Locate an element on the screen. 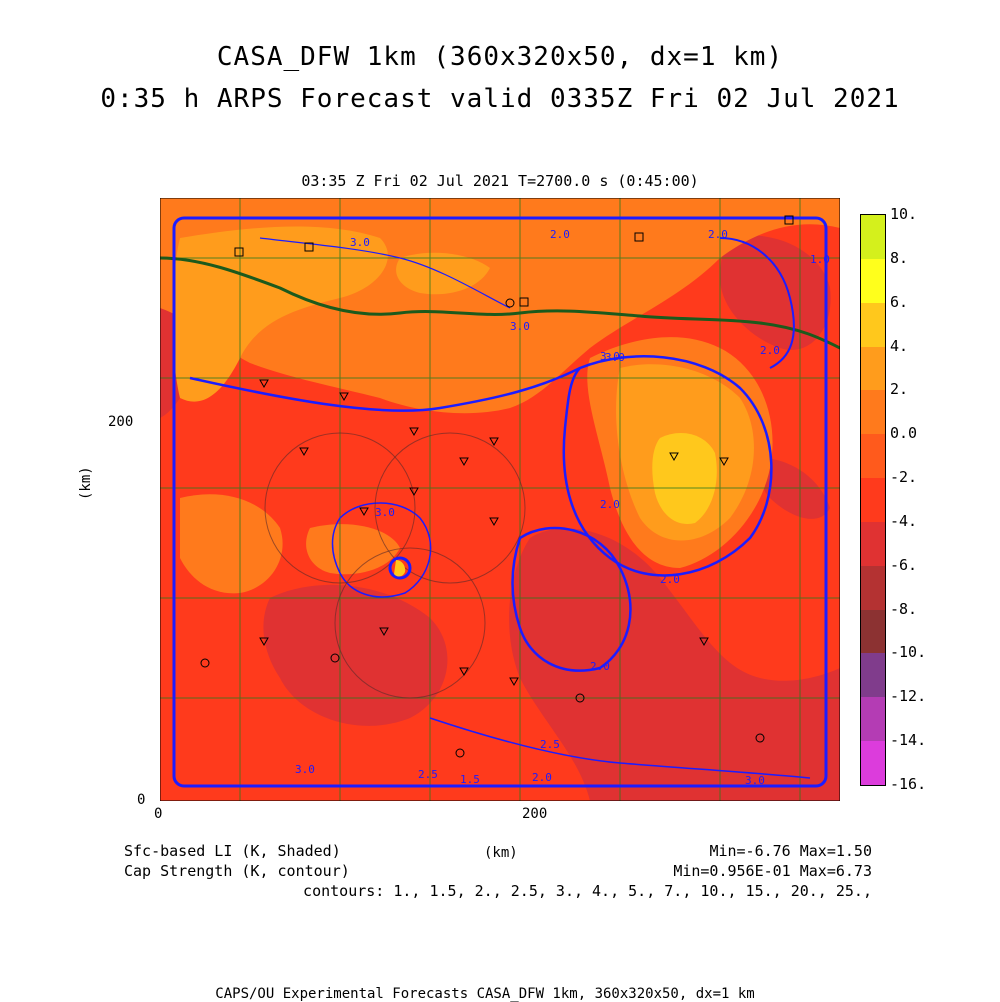 This screenshot has height=1002, width=1000. legend-shaded: Sfc-based LI (K, Shaded) is located at coordinates (232, 851).